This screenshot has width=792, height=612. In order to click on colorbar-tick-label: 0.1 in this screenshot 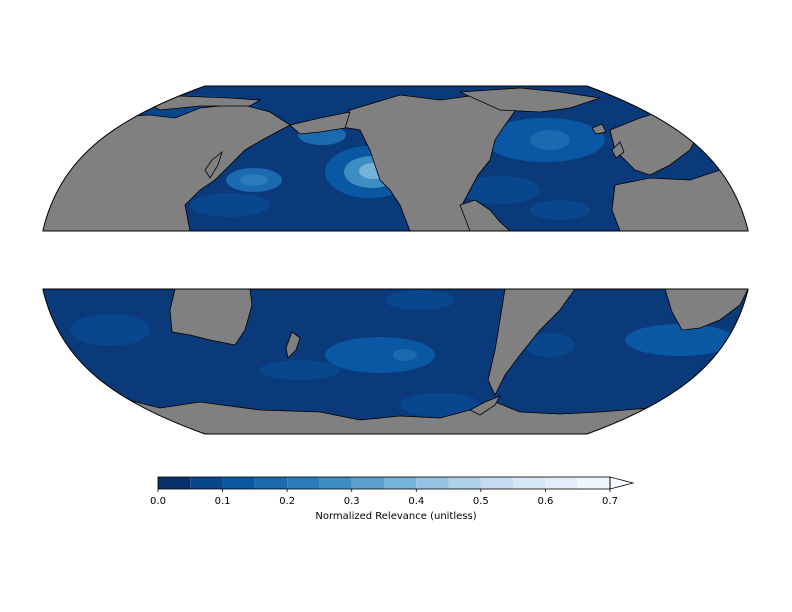, I will do `click(223, 501)`.